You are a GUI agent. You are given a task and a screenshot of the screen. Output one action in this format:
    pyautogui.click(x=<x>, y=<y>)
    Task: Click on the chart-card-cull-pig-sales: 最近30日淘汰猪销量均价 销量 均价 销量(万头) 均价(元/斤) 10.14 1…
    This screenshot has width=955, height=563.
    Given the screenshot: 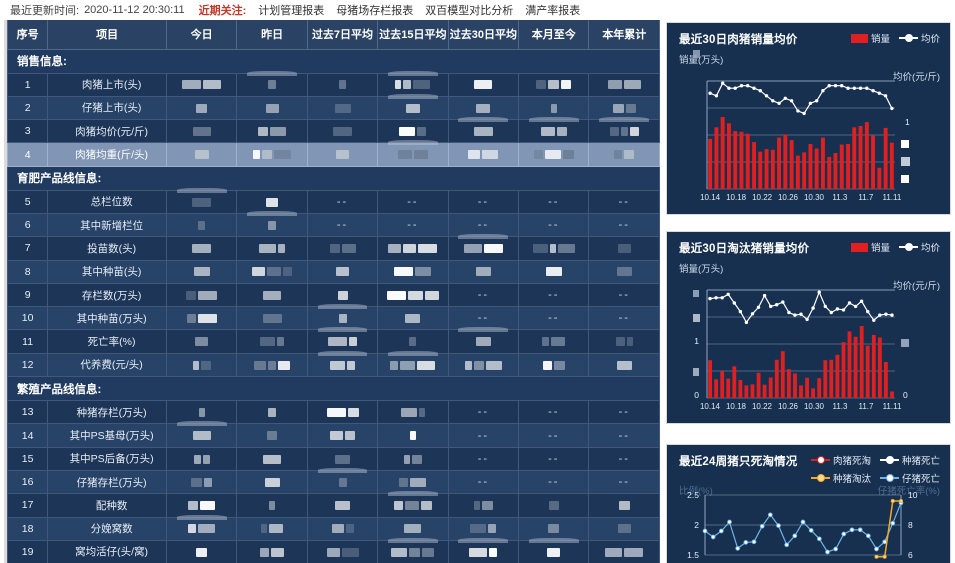 What is the action you would take?
    pyautogui.click(x=808, y=327)
    